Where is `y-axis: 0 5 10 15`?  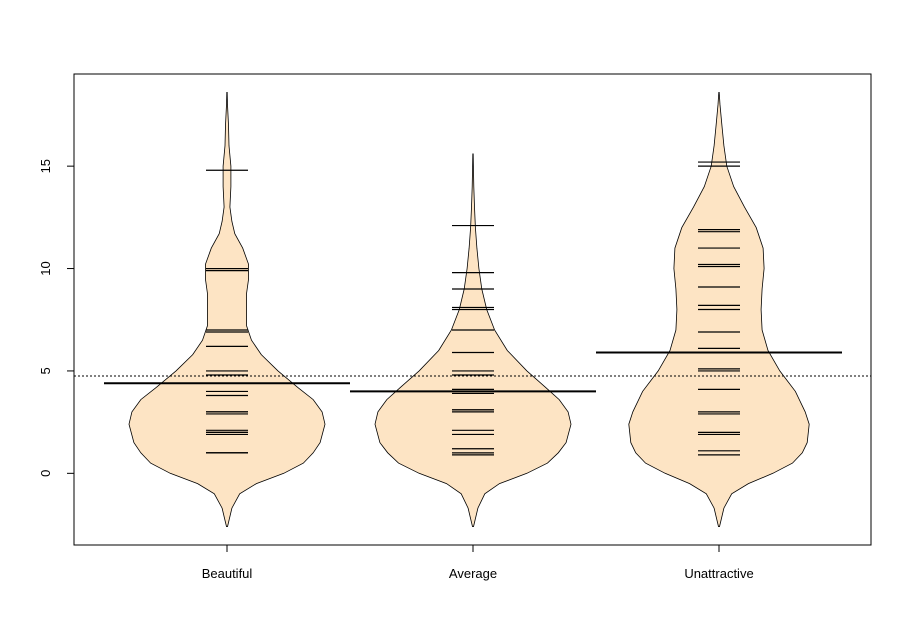
y-axis: 0 5 10 15 is located at coordinates (56, 318).